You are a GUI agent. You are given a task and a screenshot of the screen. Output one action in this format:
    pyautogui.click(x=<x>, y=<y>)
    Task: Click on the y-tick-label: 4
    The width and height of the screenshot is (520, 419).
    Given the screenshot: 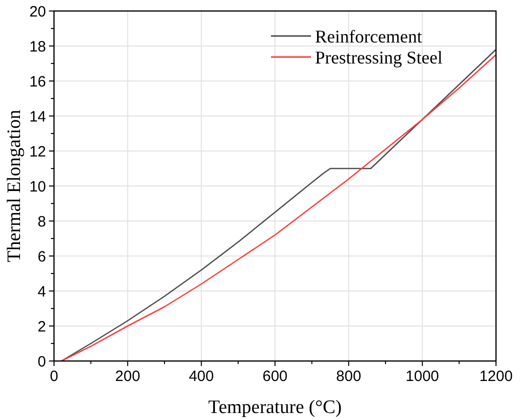 What is the action you would take?
    pyautogui.click(x=42, y=291)
    